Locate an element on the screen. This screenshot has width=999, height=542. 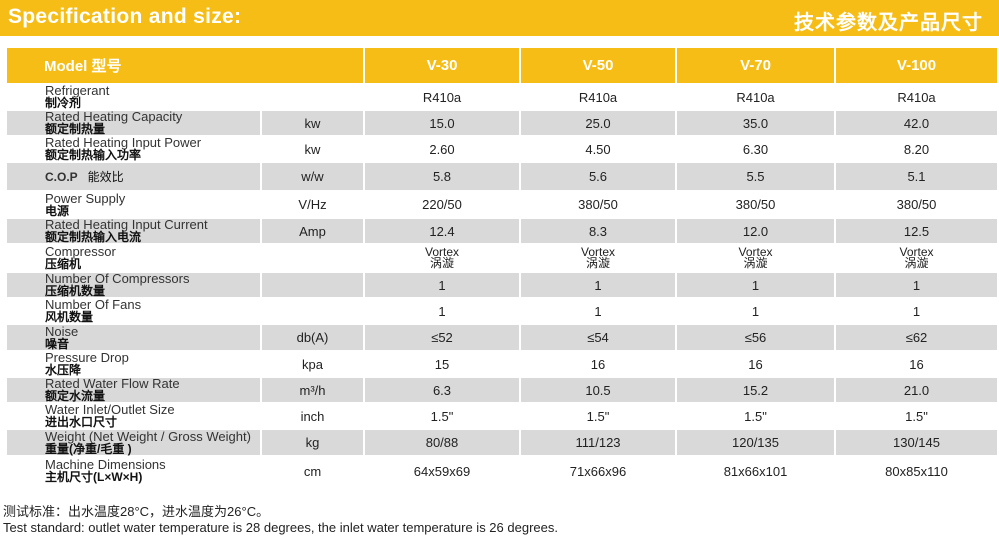
table-header-row: Model 型号 V-30 V-50 V-70 V-100 is located at coordinates (502, 66).